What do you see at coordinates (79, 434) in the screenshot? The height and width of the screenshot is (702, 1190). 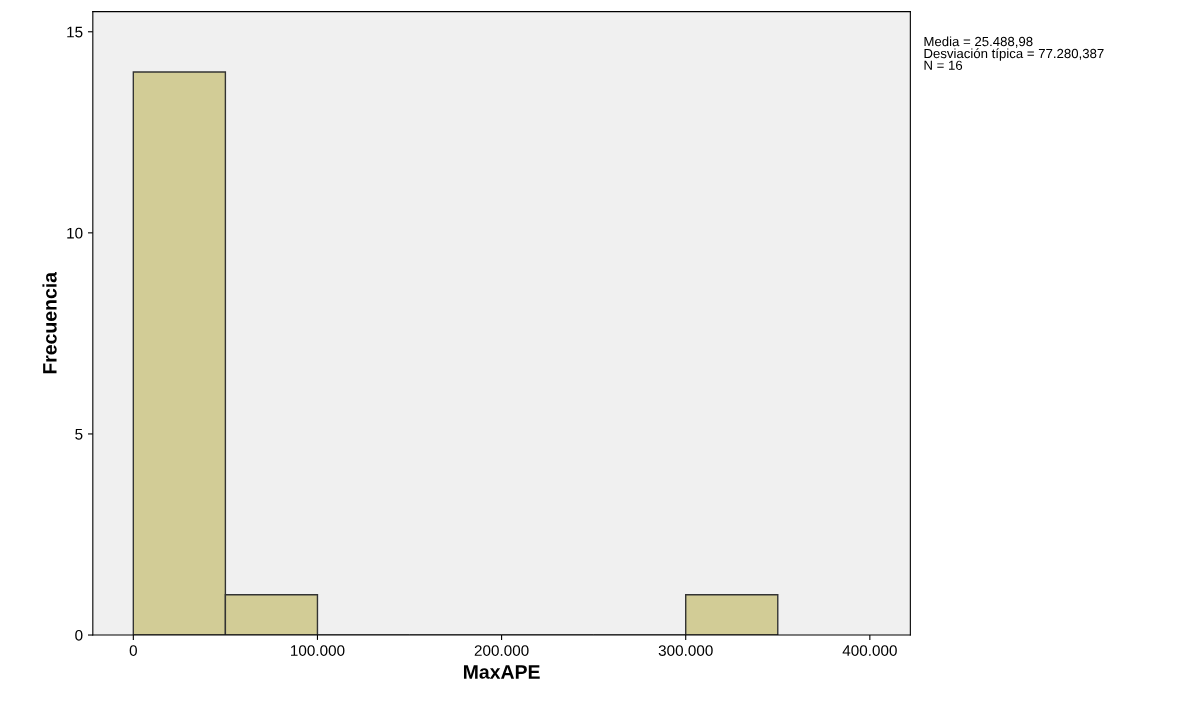 I see `y-tick-label: 5` at bounding box center [79, 434].